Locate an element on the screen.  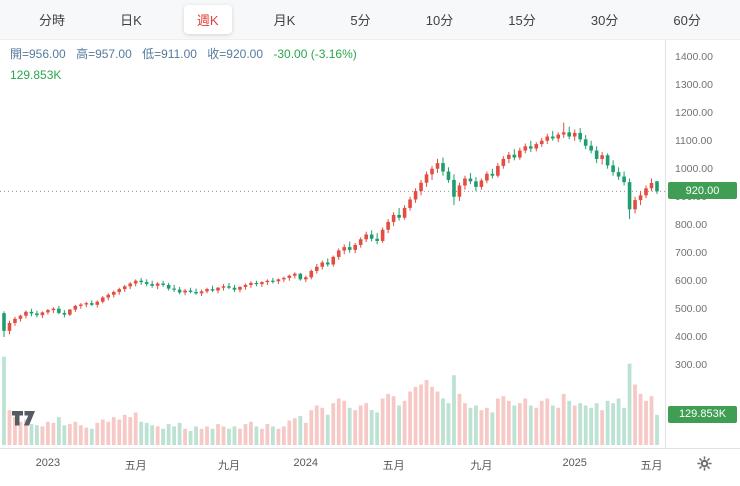
price-tick-label: 1300.00 is located at coordinates (694, 85).